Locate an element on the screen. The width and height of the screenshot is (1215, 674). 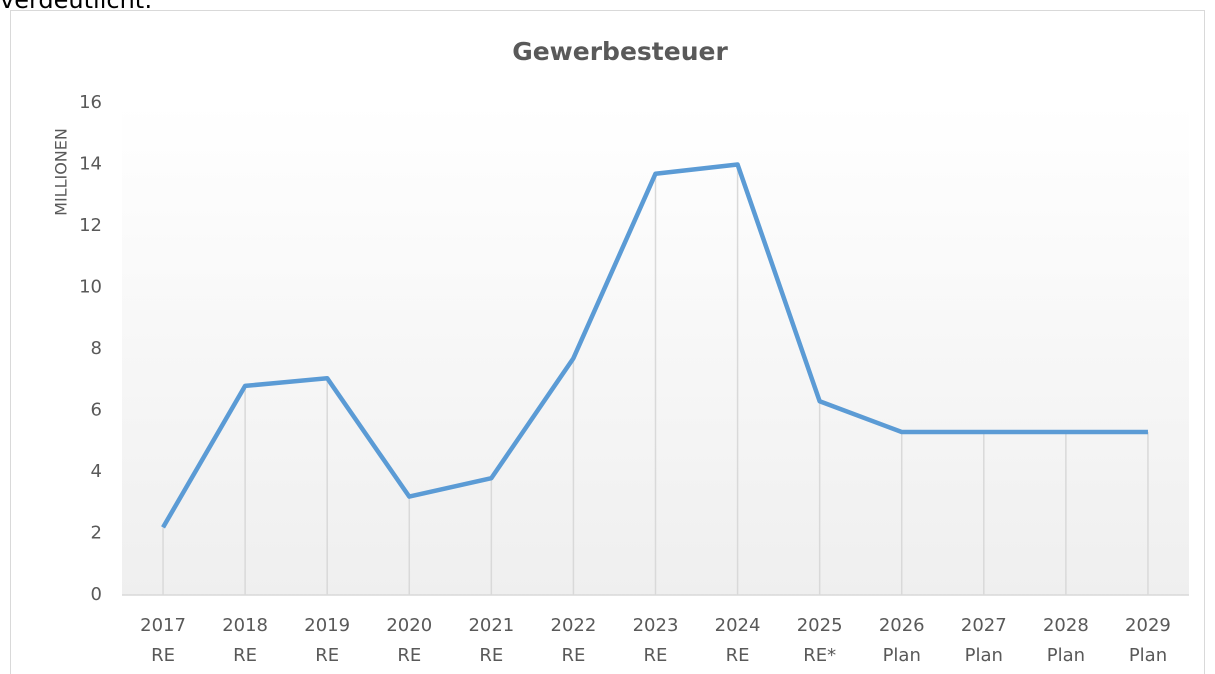
x-tick-label: 2027 Plan is located at coordinates (984, 640).